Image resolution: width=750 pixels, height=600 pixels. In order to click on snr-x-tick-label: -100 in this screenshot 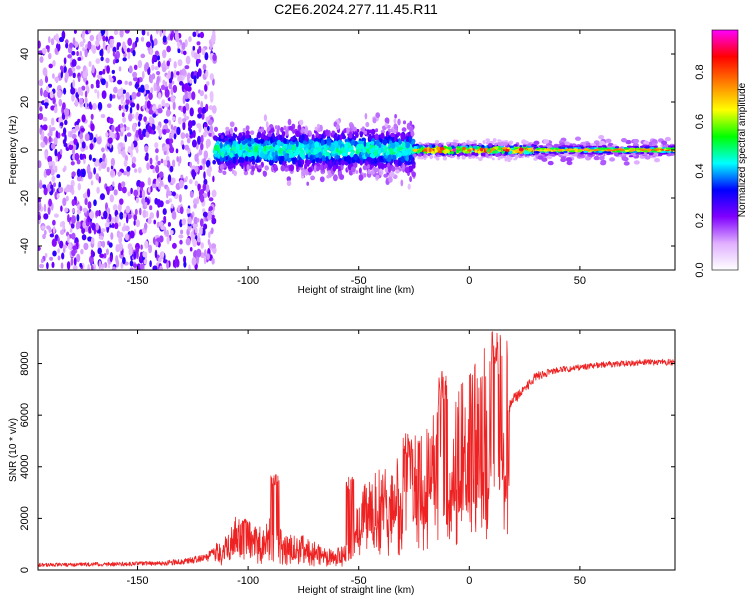, I will do `click(248, 581)`.